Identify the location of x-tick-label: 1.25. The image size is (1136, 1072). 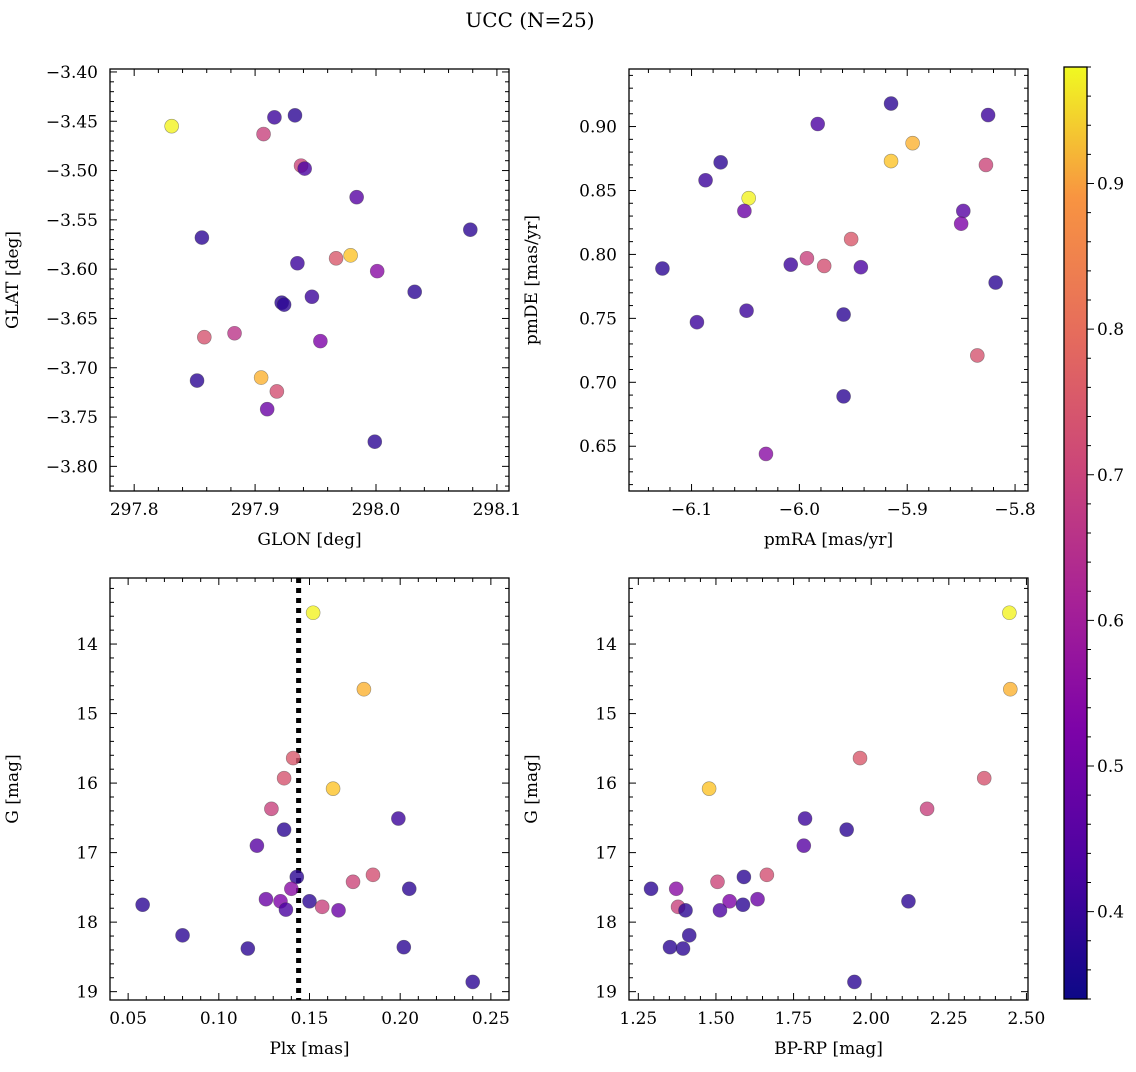
(638, 1019).